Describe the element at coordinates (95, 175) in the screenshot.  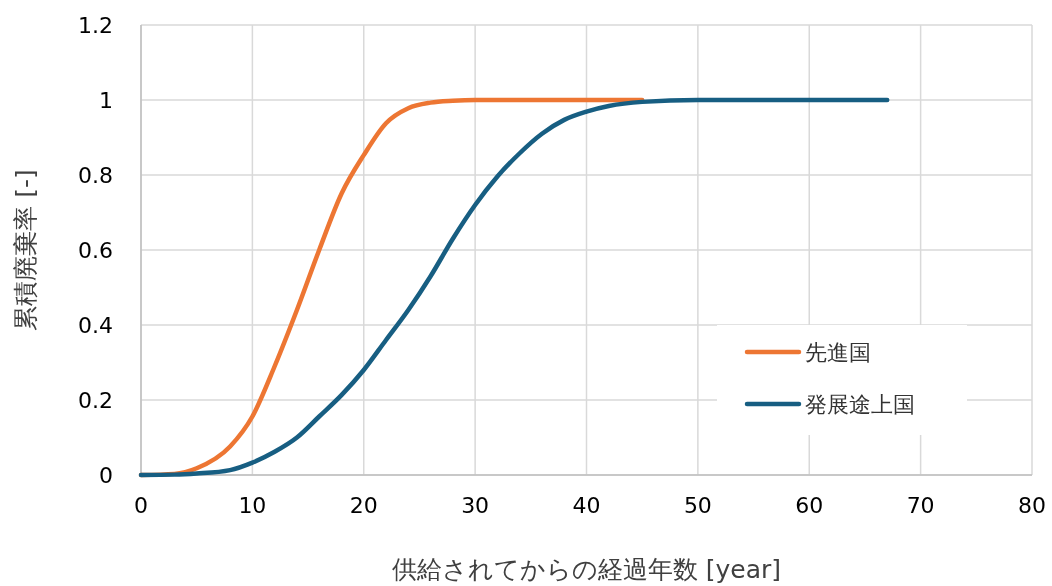
I see `y-tick-label: 0.8` at that location.